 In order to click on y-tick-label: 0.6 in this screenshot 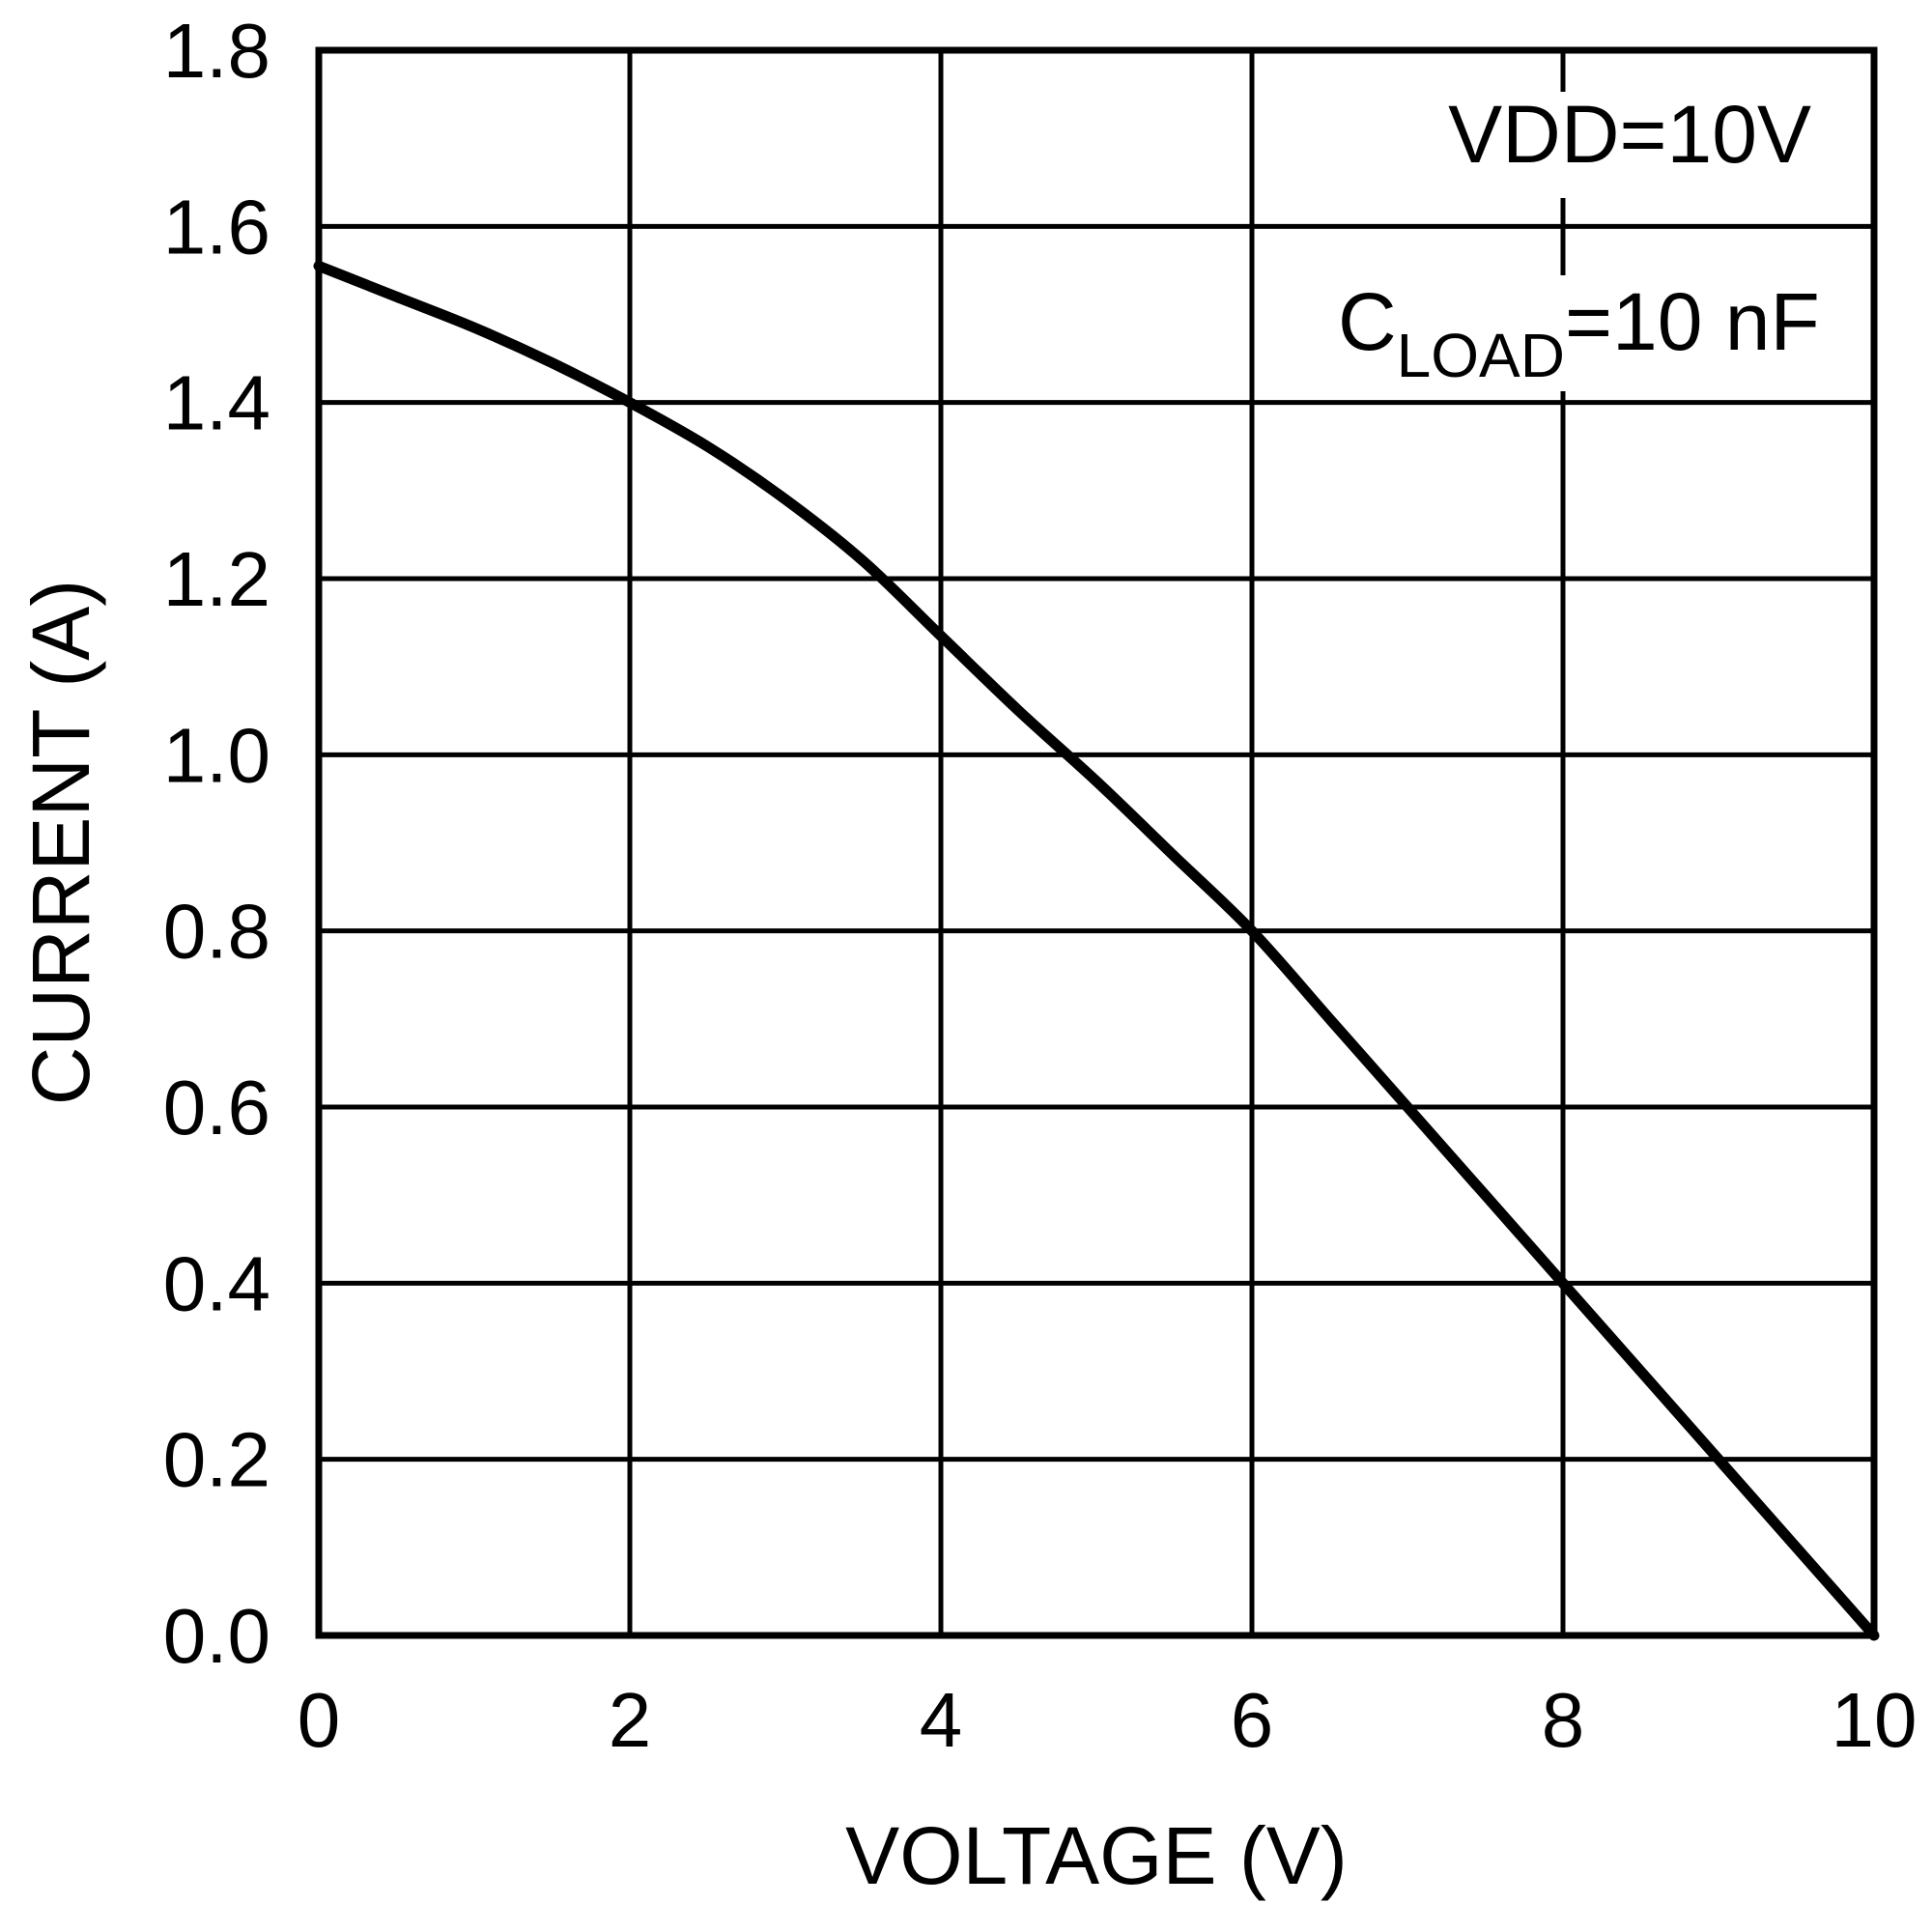, I will do `click(216, 1108)`.